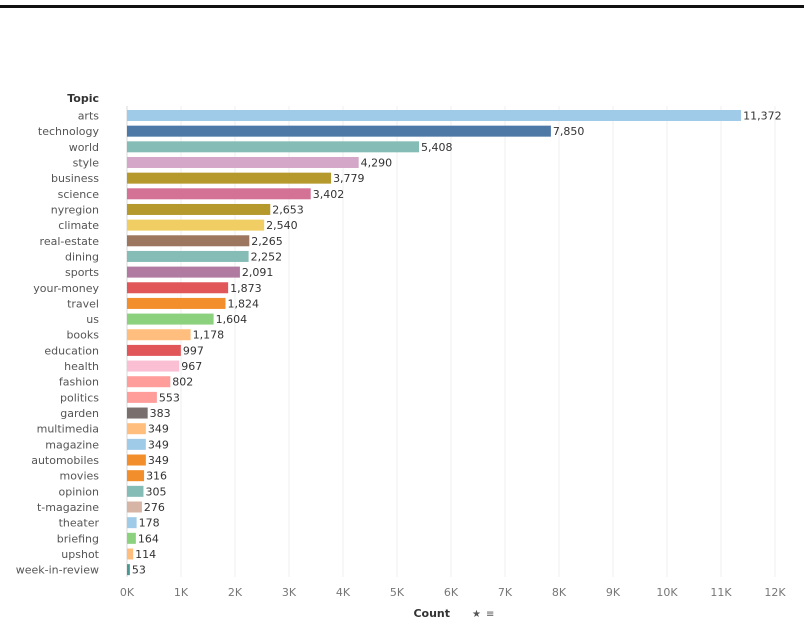  I want to click on category-label: dining, so click(82, 256).